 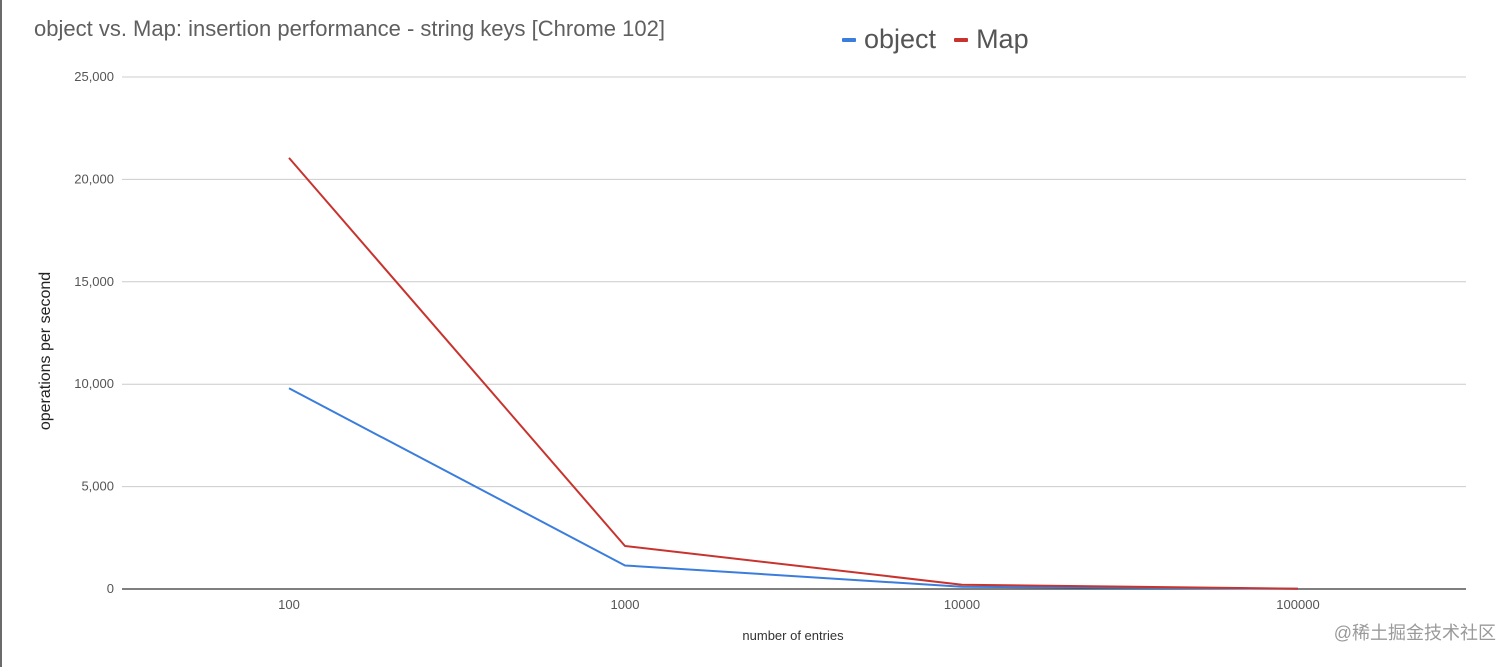 What do you see at coordinates (962, 604) in the screenshot?
I see `x-tick-label: 10000` at bounding box center [962, 604].